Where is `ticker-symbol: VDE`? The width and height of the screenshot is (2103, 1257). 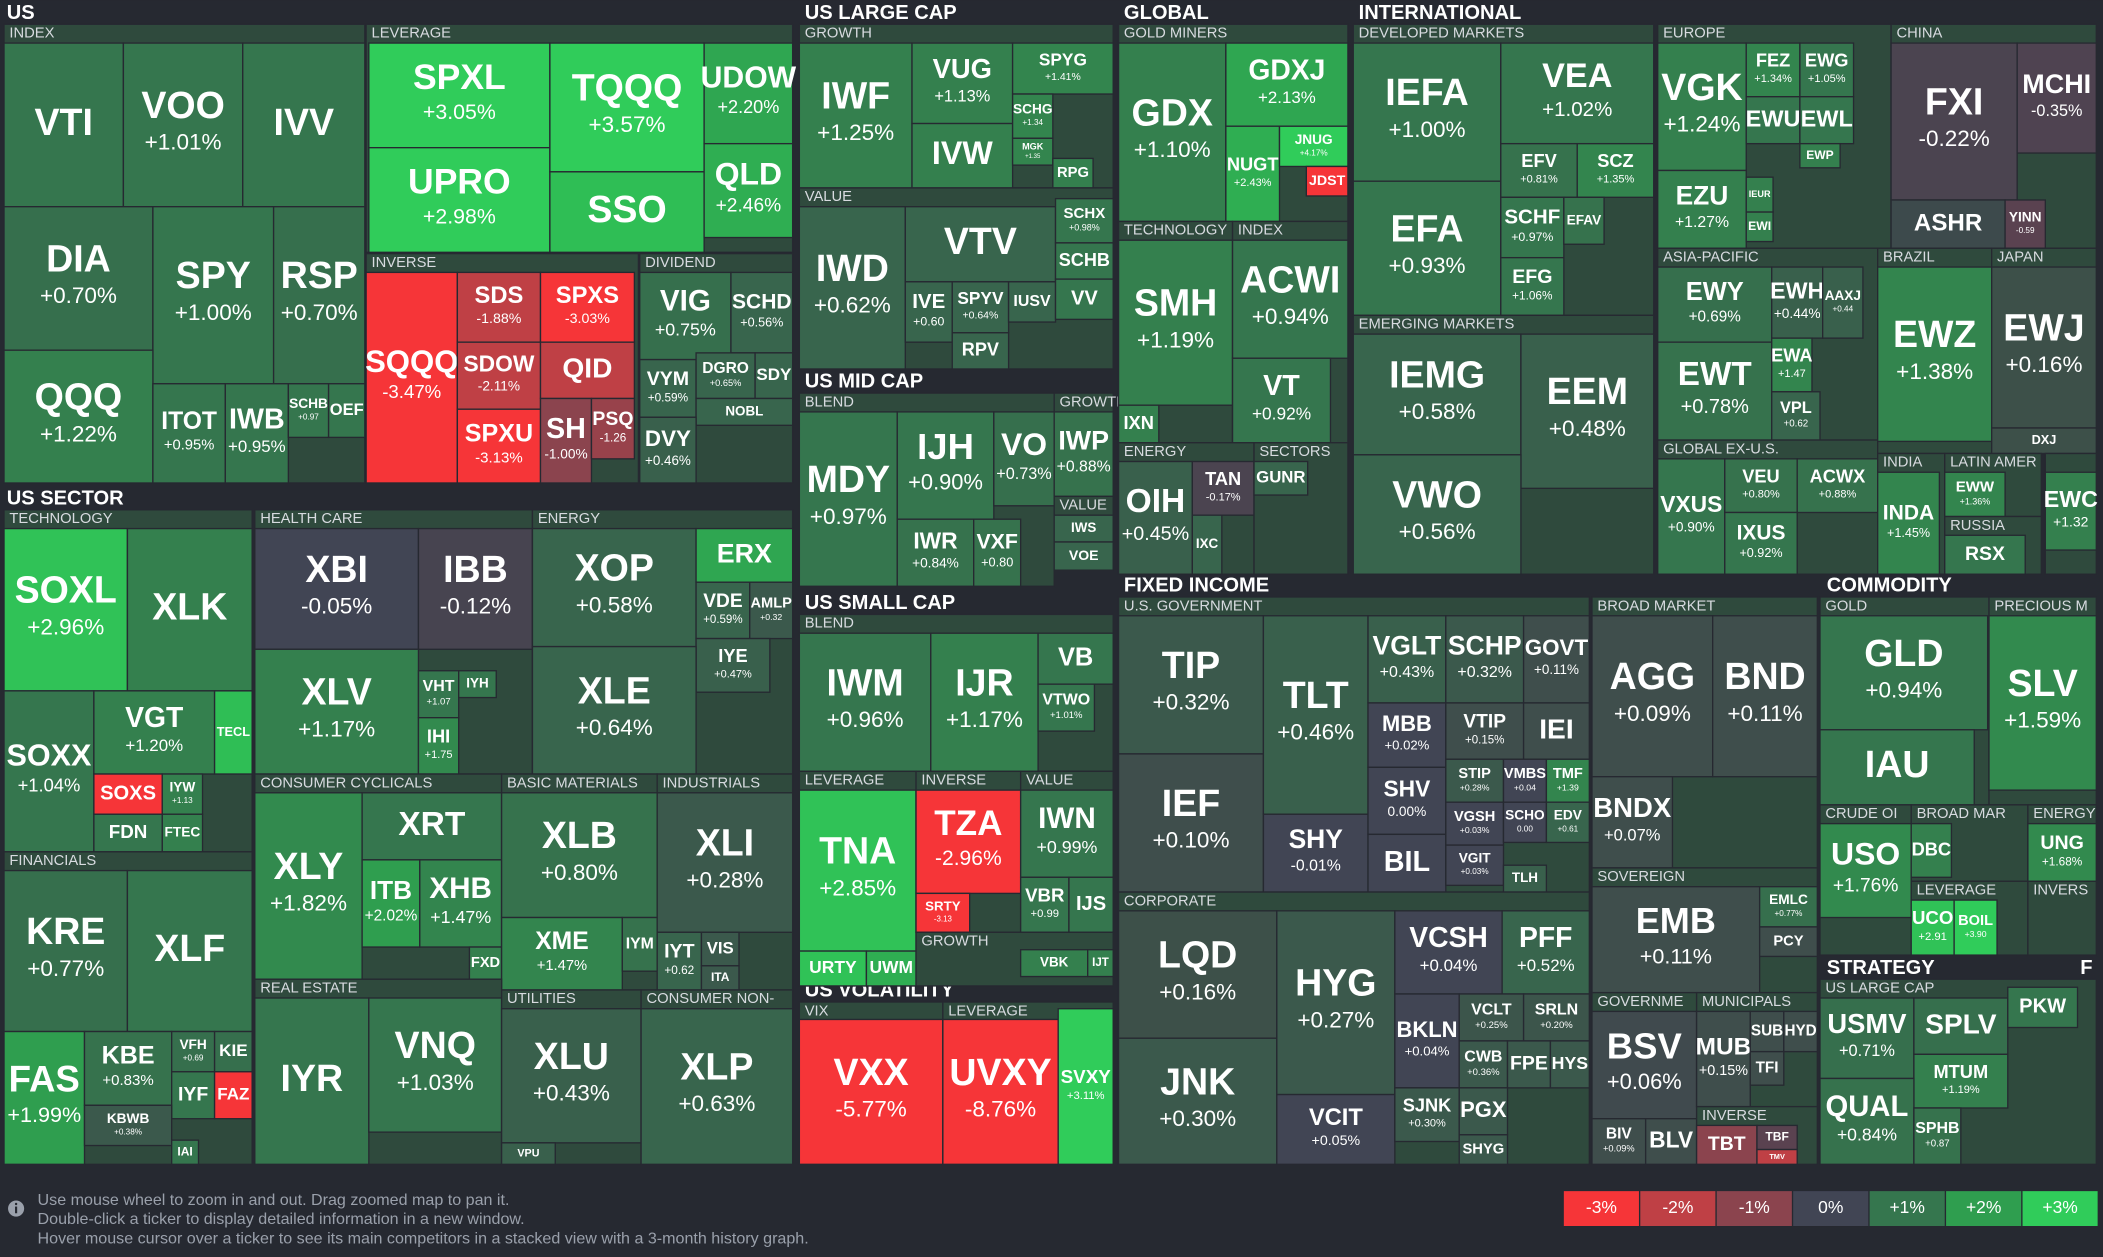
ticker-symbol: VDE is located at coordinates (723, 601).